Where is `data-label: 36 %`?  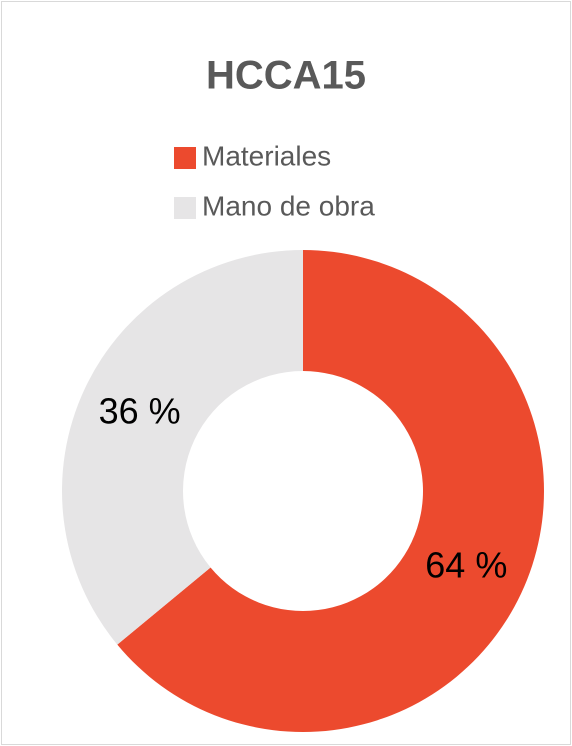 data-label: 36 % is located at coordinates (140, 411).